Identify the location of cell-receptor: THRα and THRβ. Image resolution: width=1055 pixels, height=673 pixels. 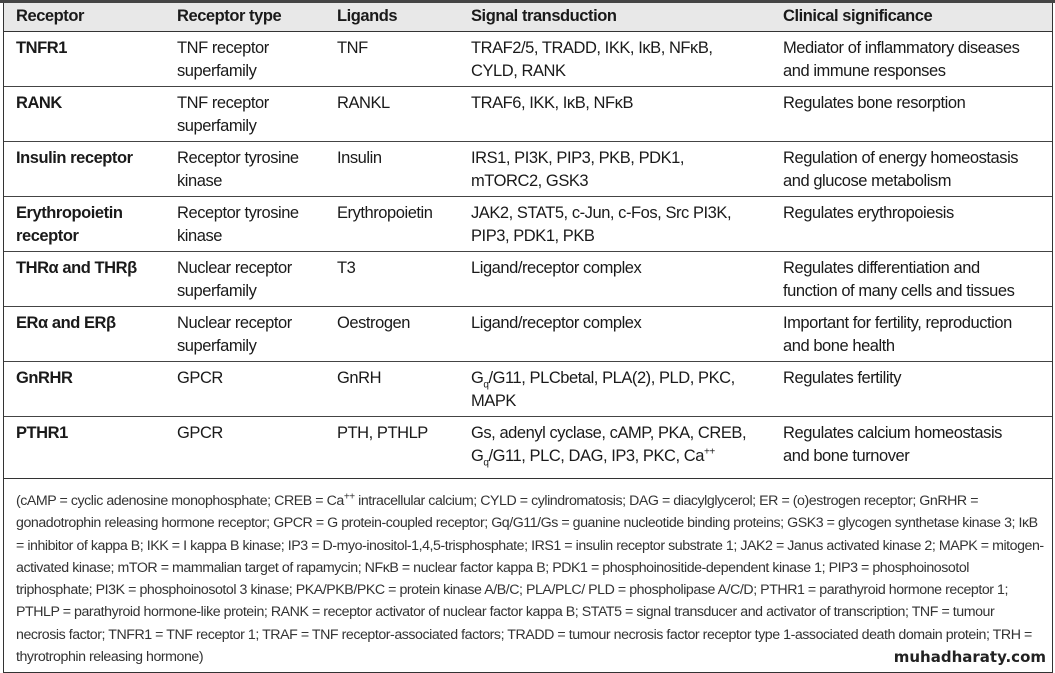
(84, 279).